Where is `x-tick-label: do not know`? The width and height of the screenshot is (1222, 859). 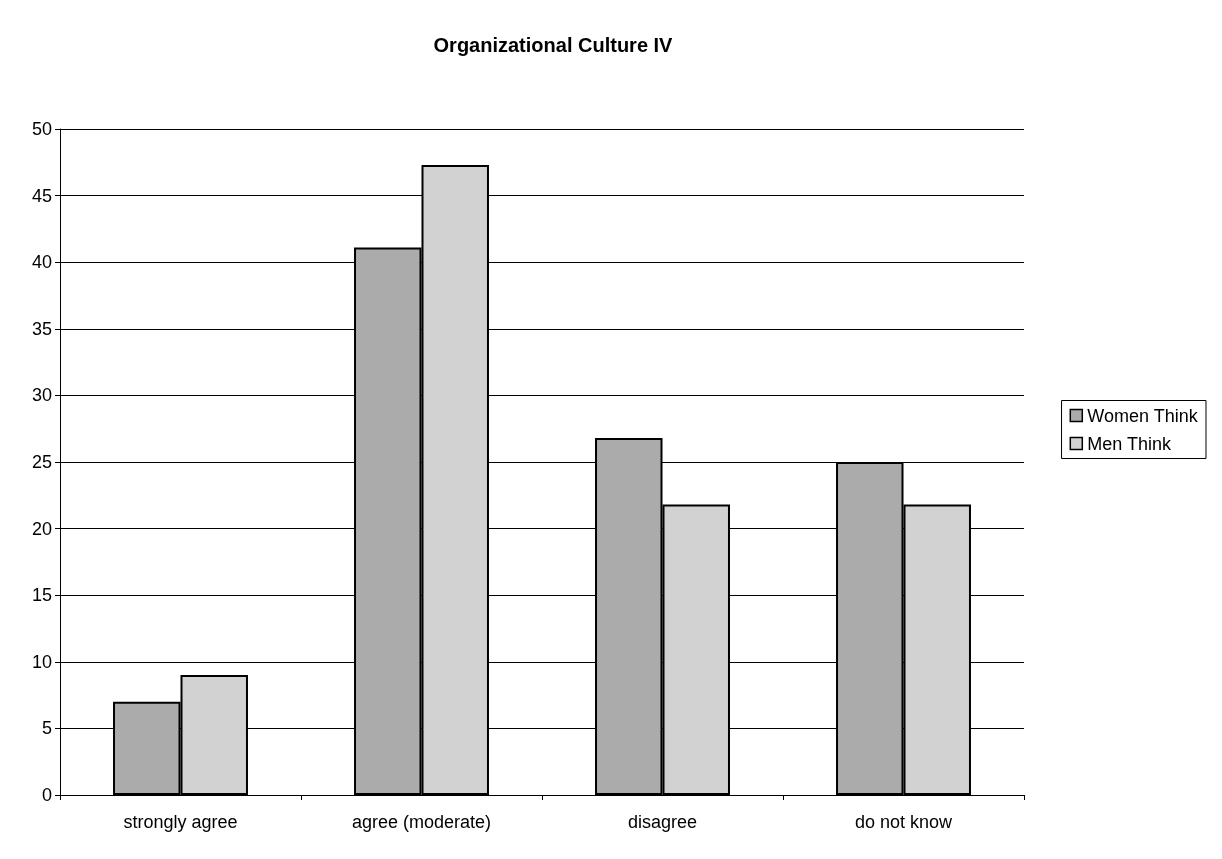
x-tick-label: do not know is located at coordinates (904, 822).